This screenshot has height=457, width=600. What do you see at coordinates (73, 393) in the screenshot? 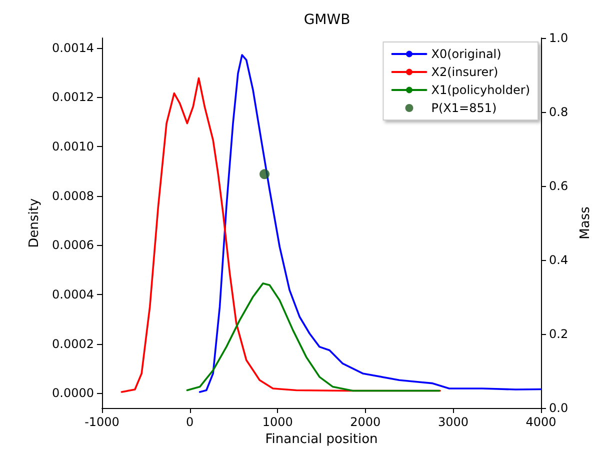
I see `y-tick-label: 0.0000` at bounding box center [73, 393].